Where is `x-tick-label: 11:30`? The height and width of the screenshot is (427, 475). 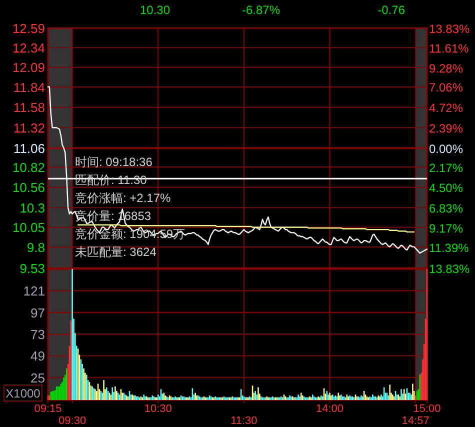
x-tick-label: 11:30 is located at coordinates (244, 421).